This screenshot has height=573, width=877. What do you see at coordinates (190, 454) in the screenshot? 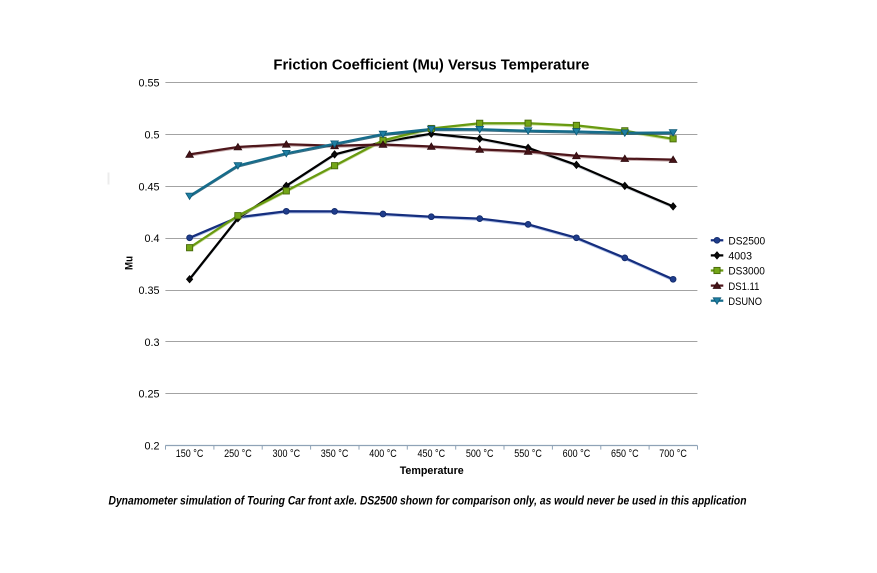
I see `svg-text: 150 °C` at bounding box center [190, 454].